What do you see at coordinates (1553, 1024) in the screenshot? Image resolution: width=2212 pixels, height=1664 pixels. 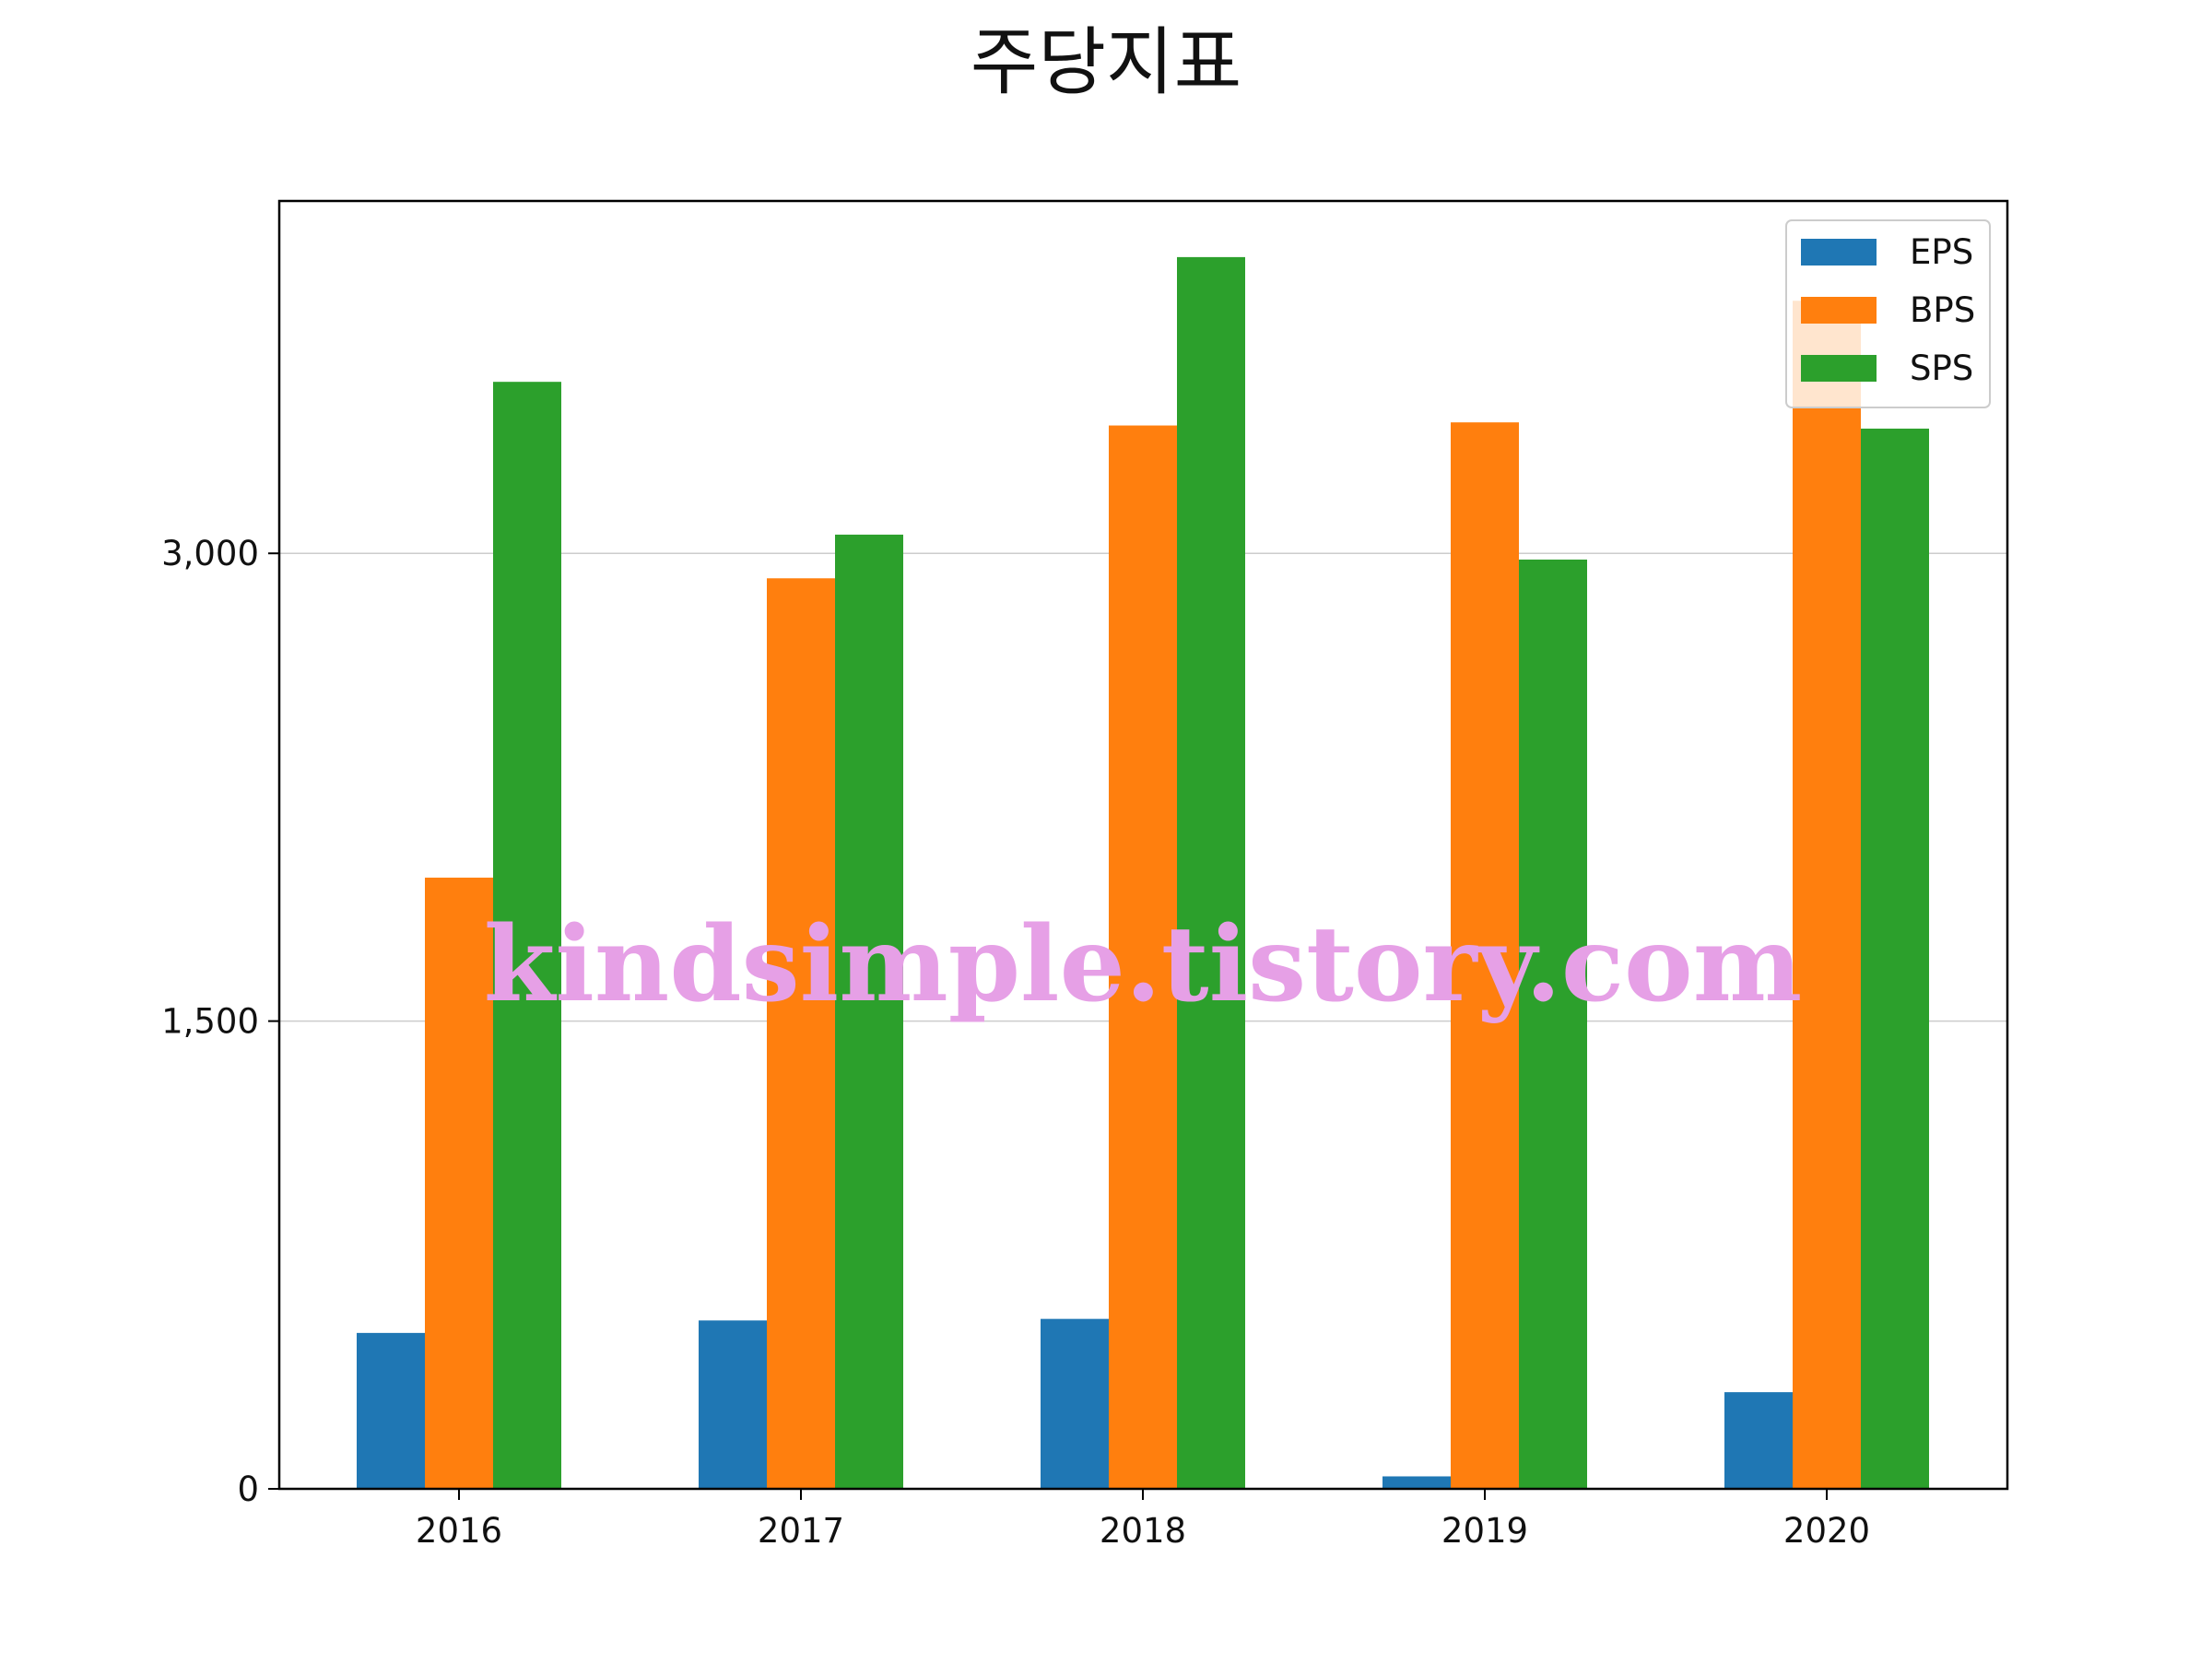 I see `bar-sps-2019` at bounding box center [1553, 1024].